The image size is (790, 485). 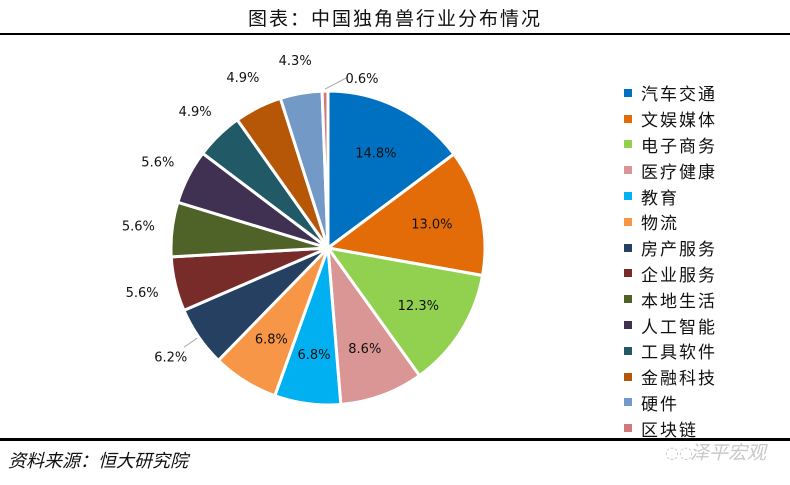 I want to click on legend-item: 医疗健康, so click(x=670, y=170).